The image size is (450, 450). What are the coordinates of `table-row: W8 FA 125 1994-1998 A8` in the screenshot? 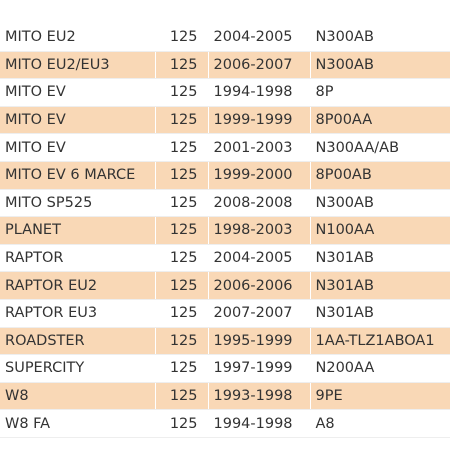 It's located at (225, 423).